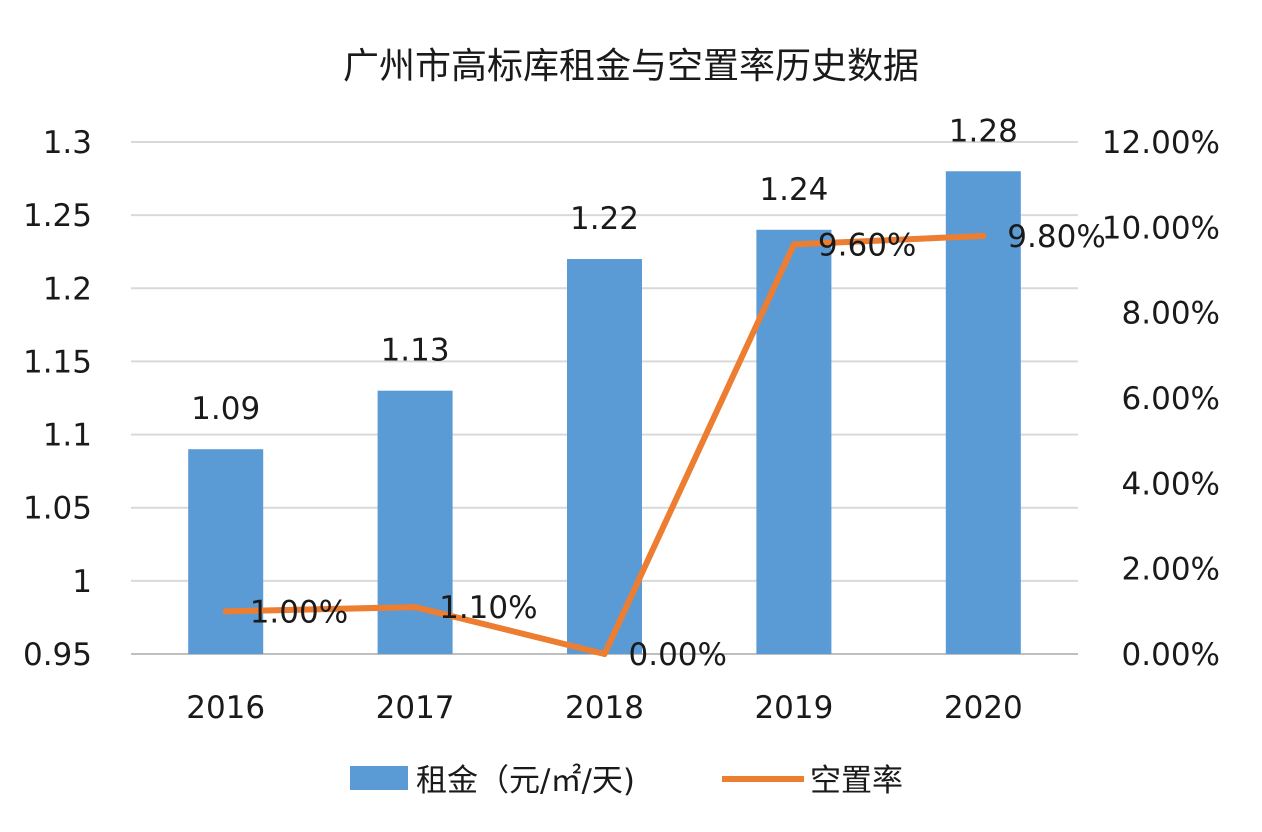  Describe the element at coordinates (1161, 143) in the screenshot. I see `y-right-tick-label: 12.00%` at that location.